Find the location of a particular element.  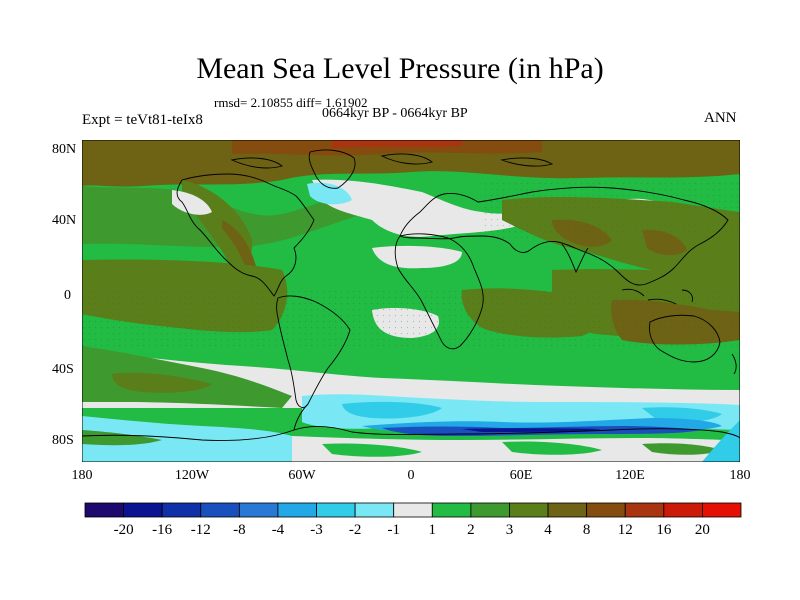

colorbar-label: -12 is located at coordinates (200, 530).